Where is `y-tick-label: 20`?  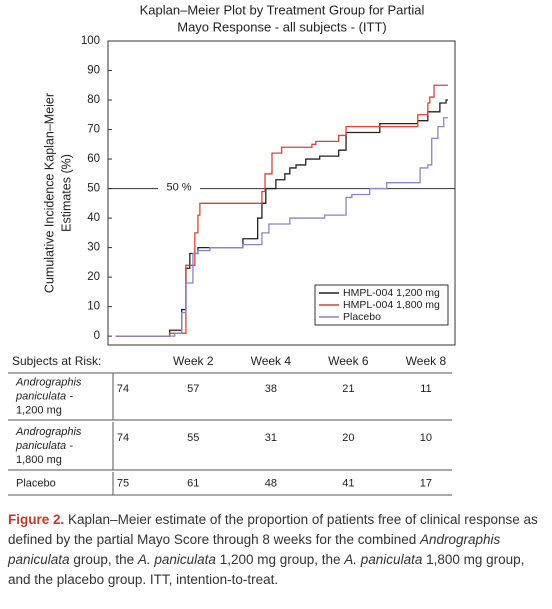 y-tick-label: 20 is located at coordinates (93, 277).